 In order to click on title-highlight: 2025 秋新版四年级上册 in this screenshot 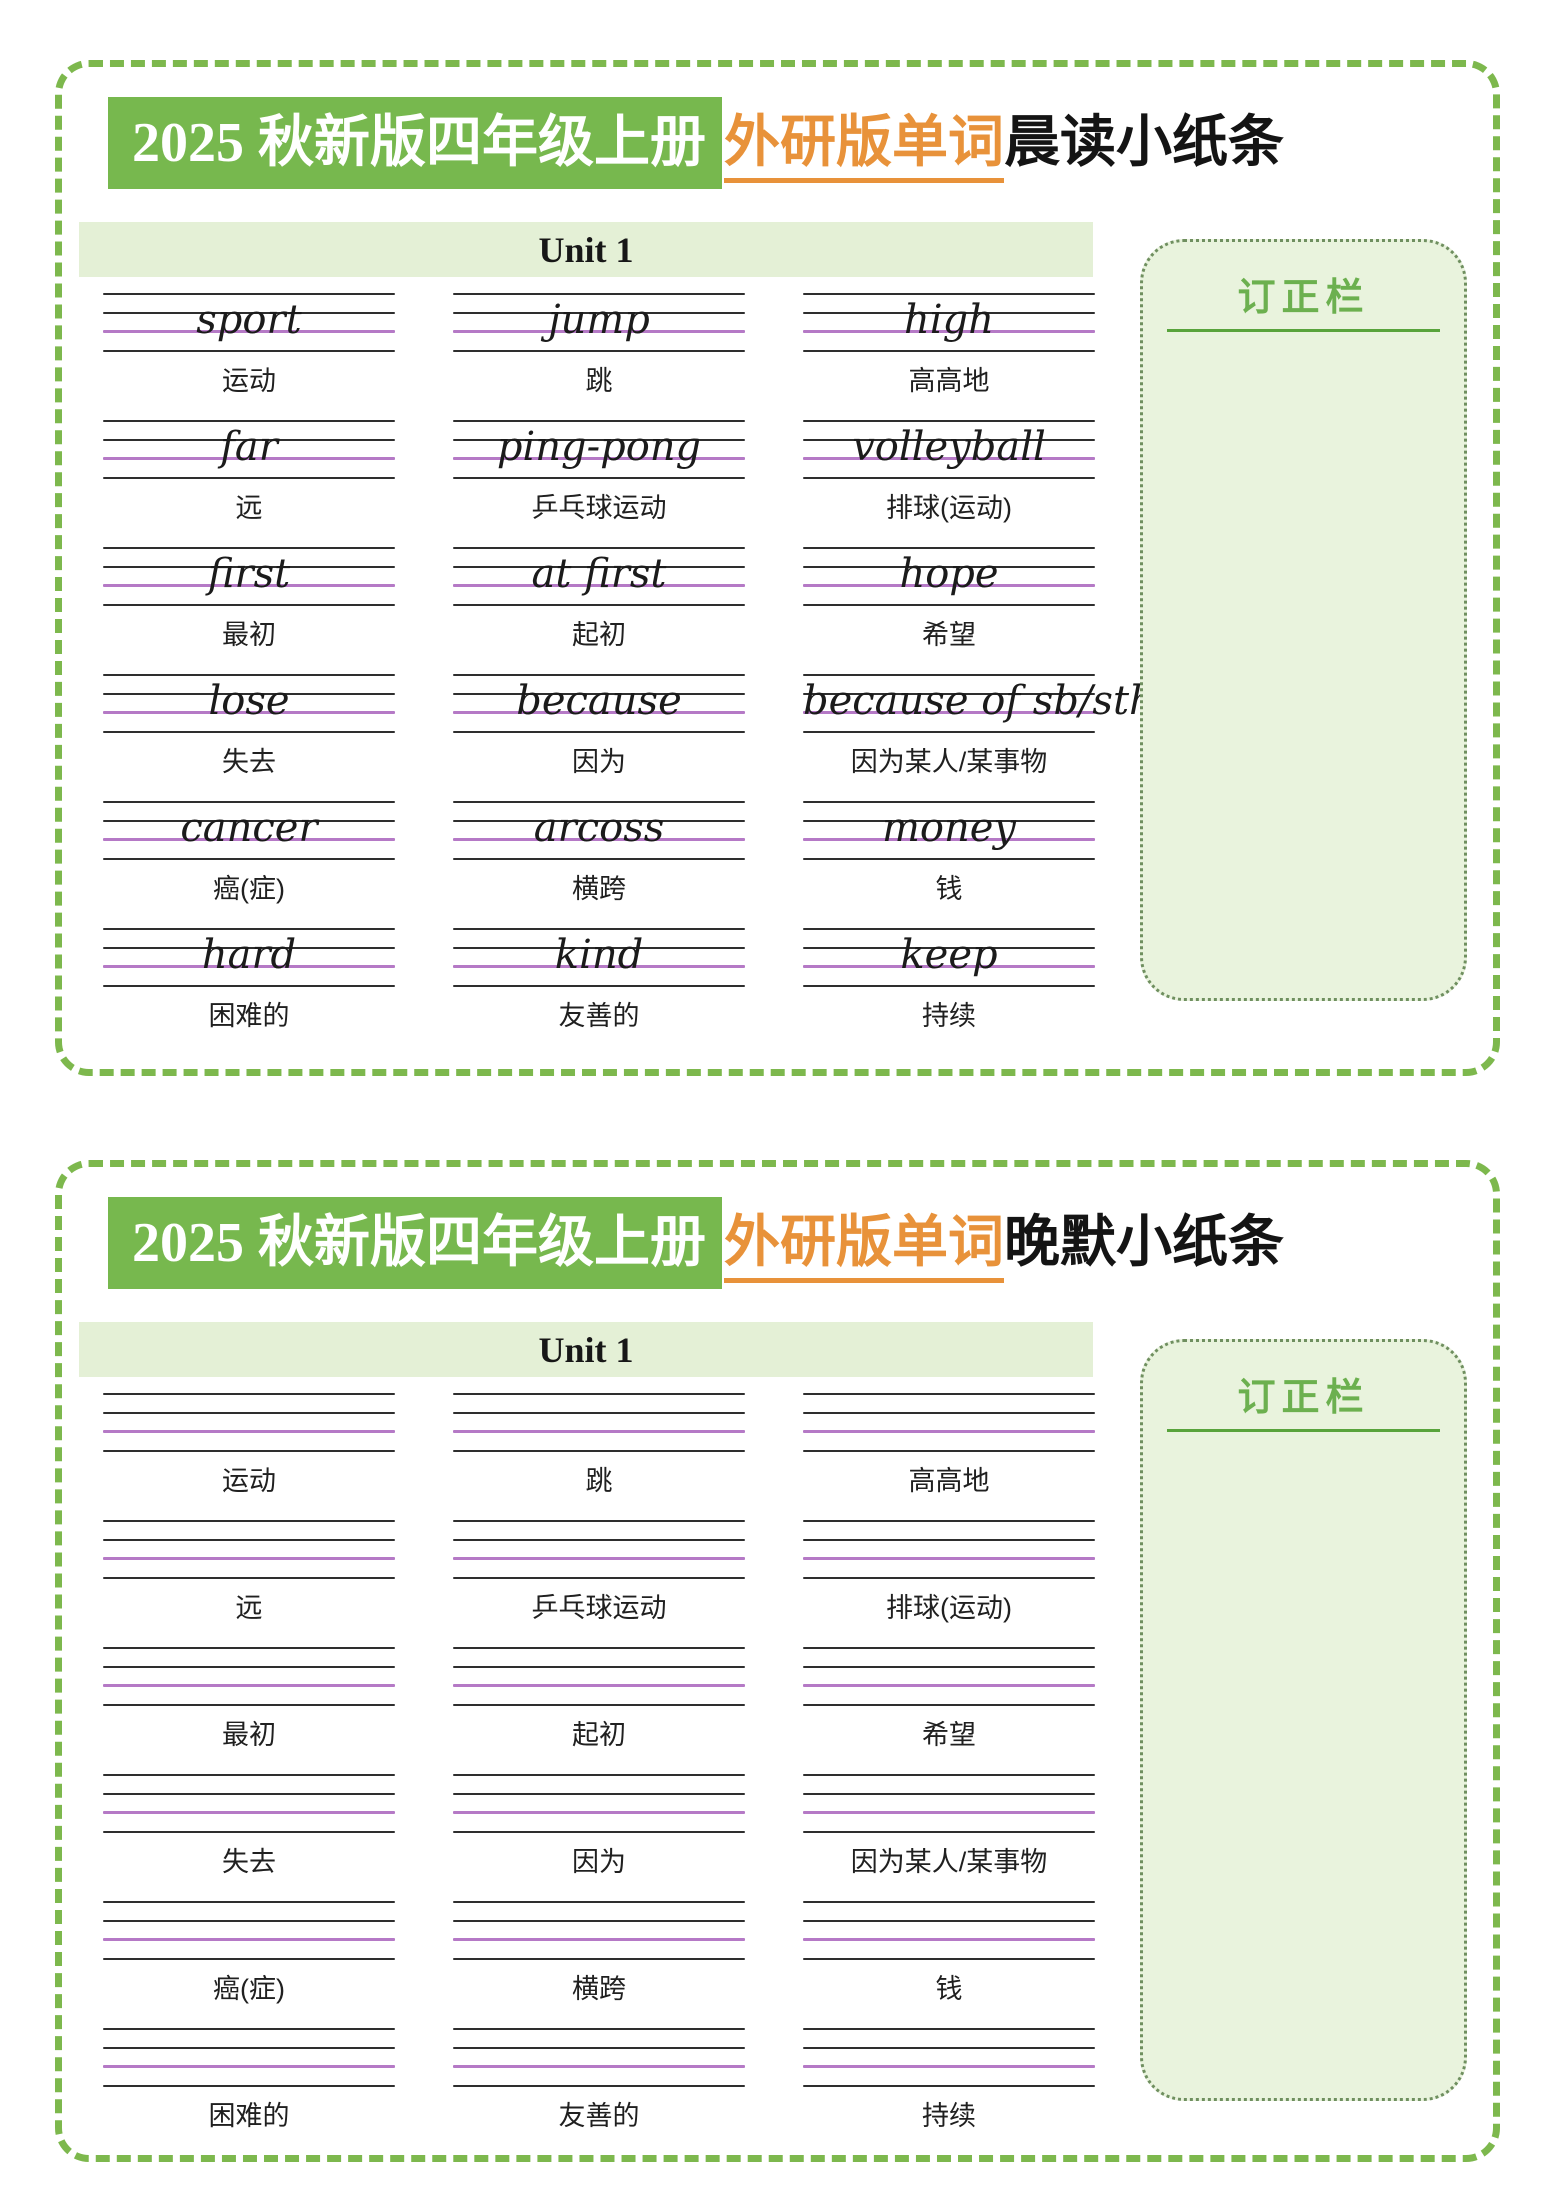, I will do `click(415, 143)`.